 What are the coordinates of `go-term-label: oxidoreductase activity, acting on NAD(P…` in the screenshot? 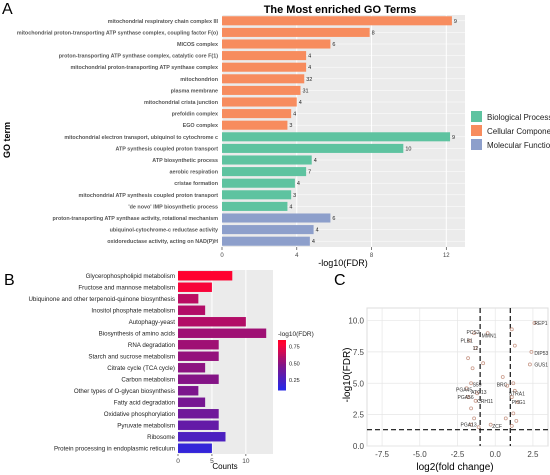 It's located at (162, 242).